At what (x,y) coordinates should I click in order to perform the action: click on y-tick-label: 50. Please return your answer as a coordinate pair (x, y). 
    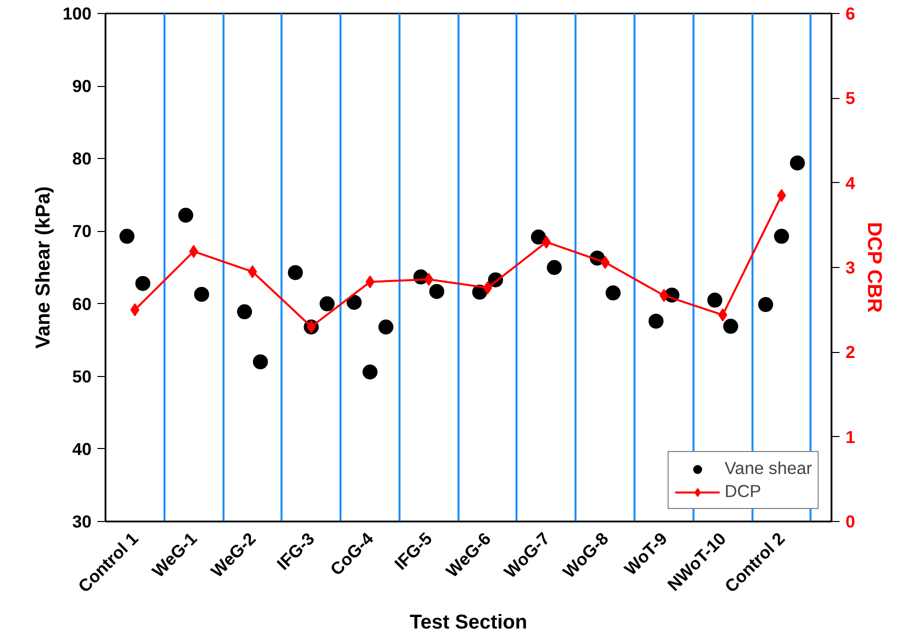
    Looking at the image, I should click on (82, 376).